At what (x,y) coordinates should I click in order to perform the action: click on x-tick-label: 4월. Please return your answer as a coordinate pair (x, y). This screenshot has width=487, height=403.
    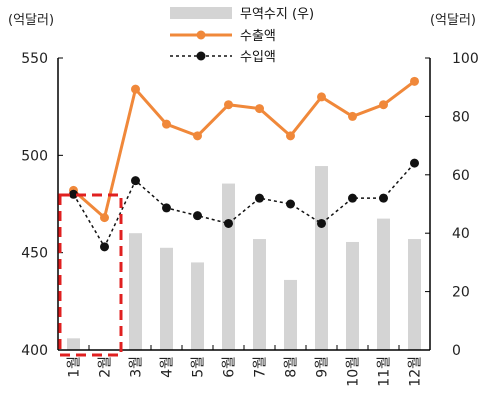
    Looking at the image, I should click on (168, 367).